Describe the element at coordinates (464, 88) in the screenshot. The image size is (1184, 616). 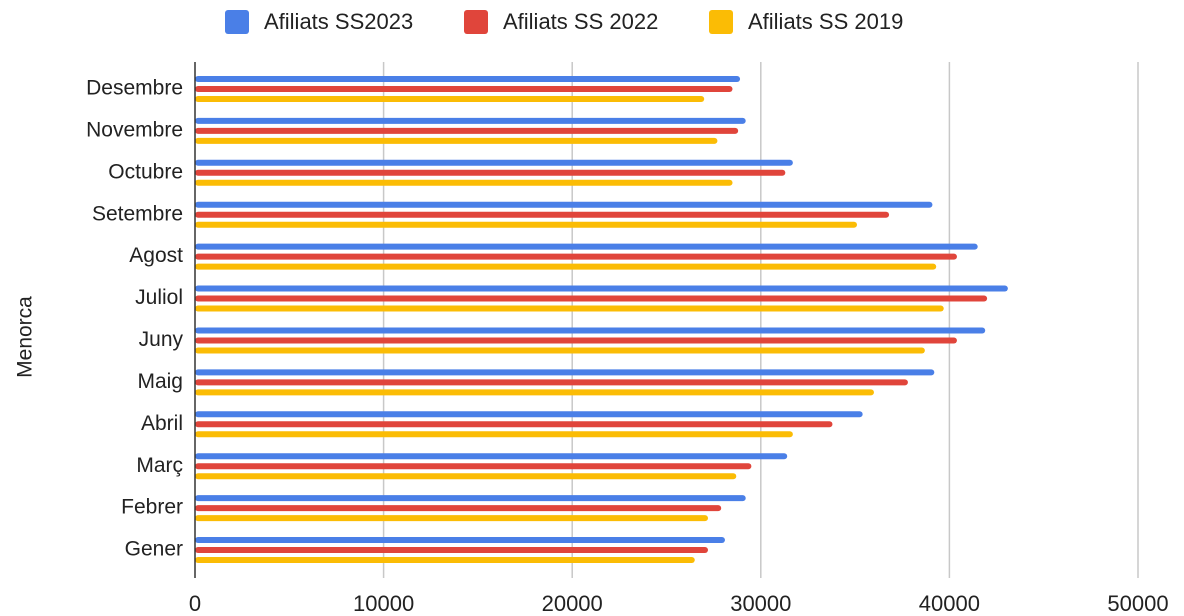
I see `bar-afiliats-ss-2022-desembre` at that location.